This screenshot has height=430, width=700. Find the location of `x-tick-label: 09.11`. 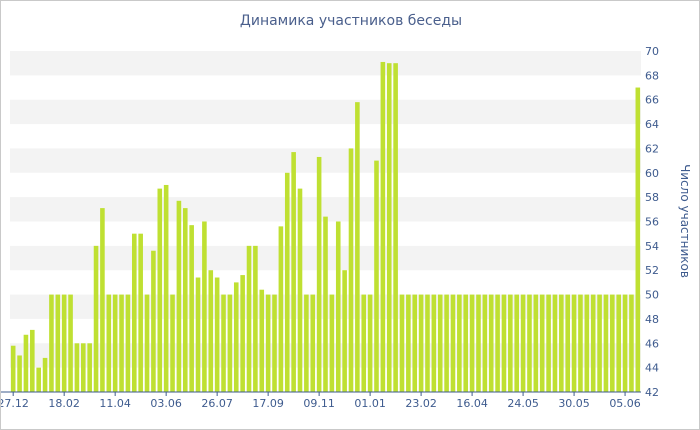

x-tick-label: 09.11 is located at coordinates (319, 403).